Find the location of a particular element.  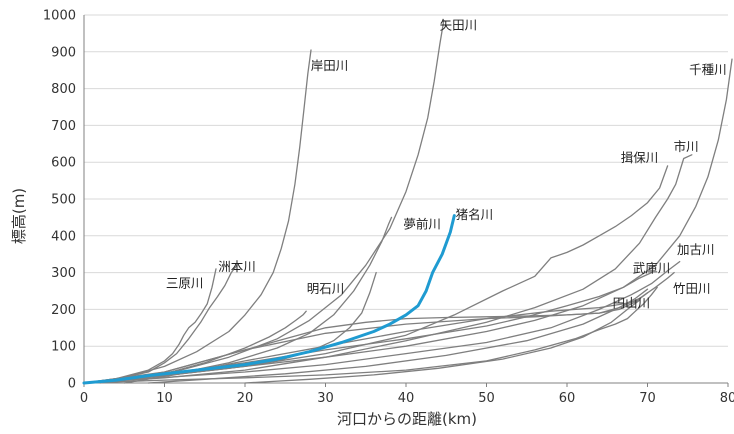

x-tick-label: 0 is located at coordinates (84, 398).